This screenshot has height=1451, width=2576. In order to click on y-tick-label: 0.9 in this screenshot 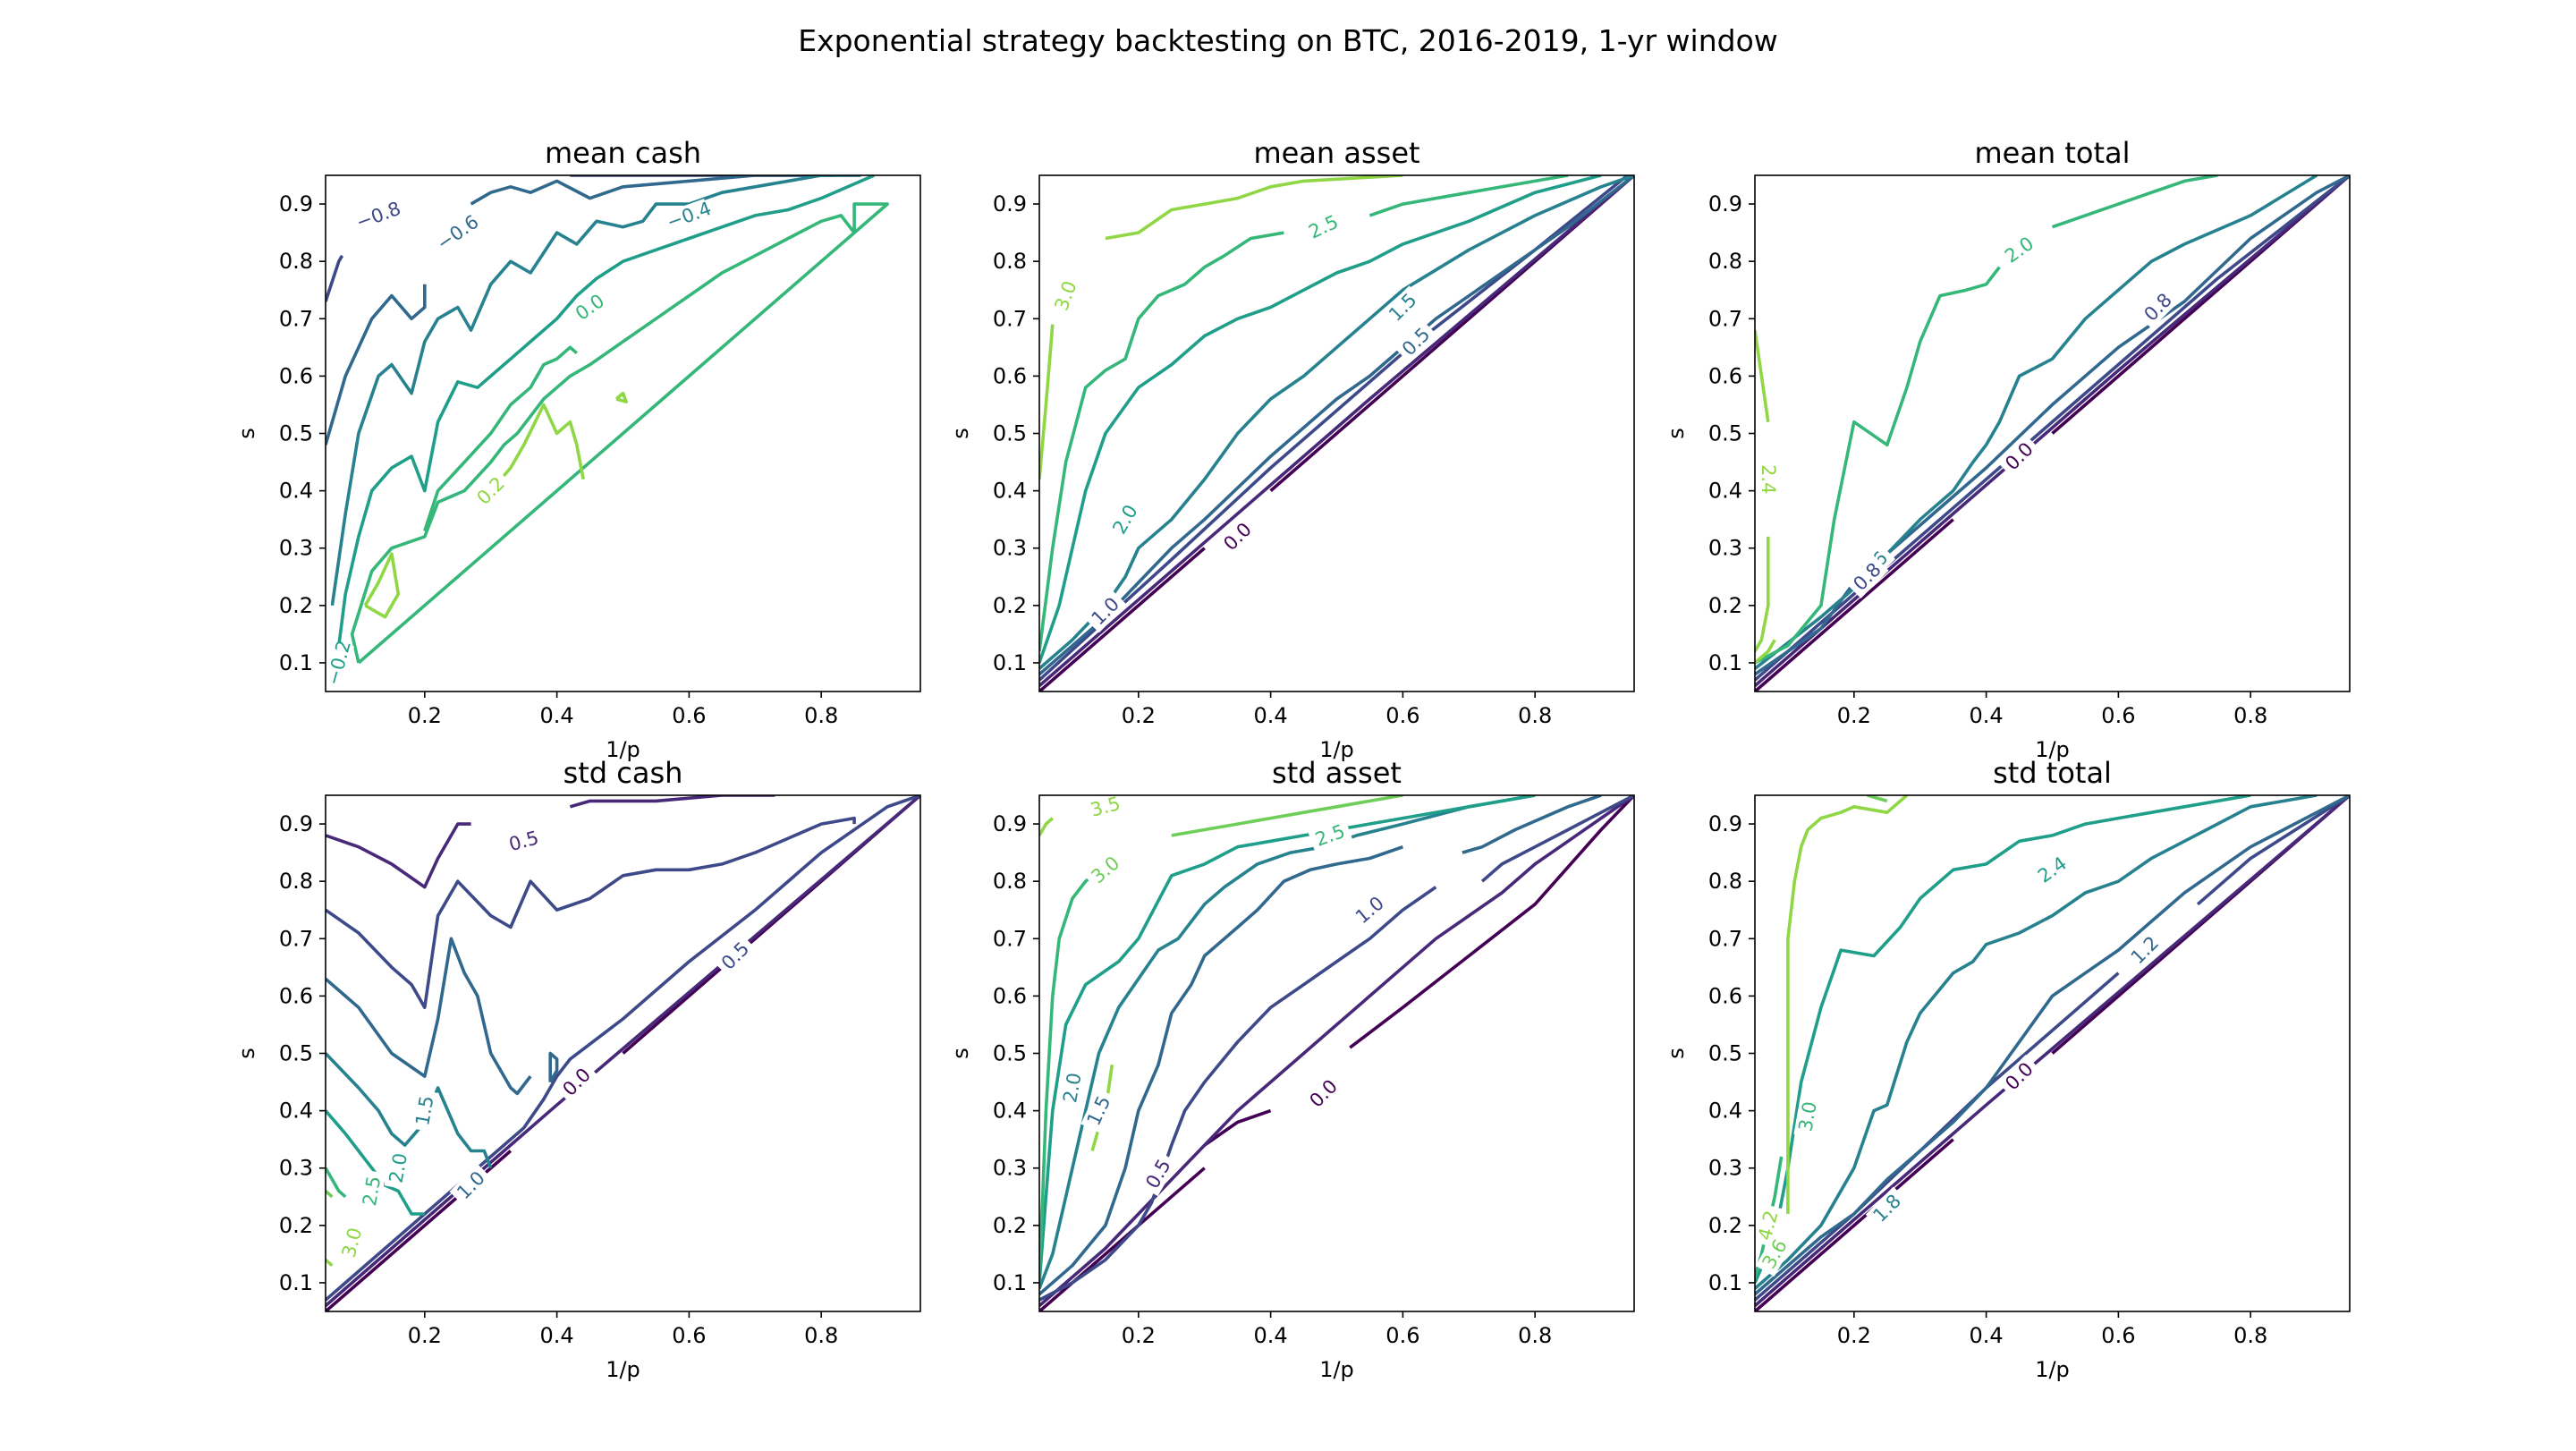, I will do `click(1010, 203)`.